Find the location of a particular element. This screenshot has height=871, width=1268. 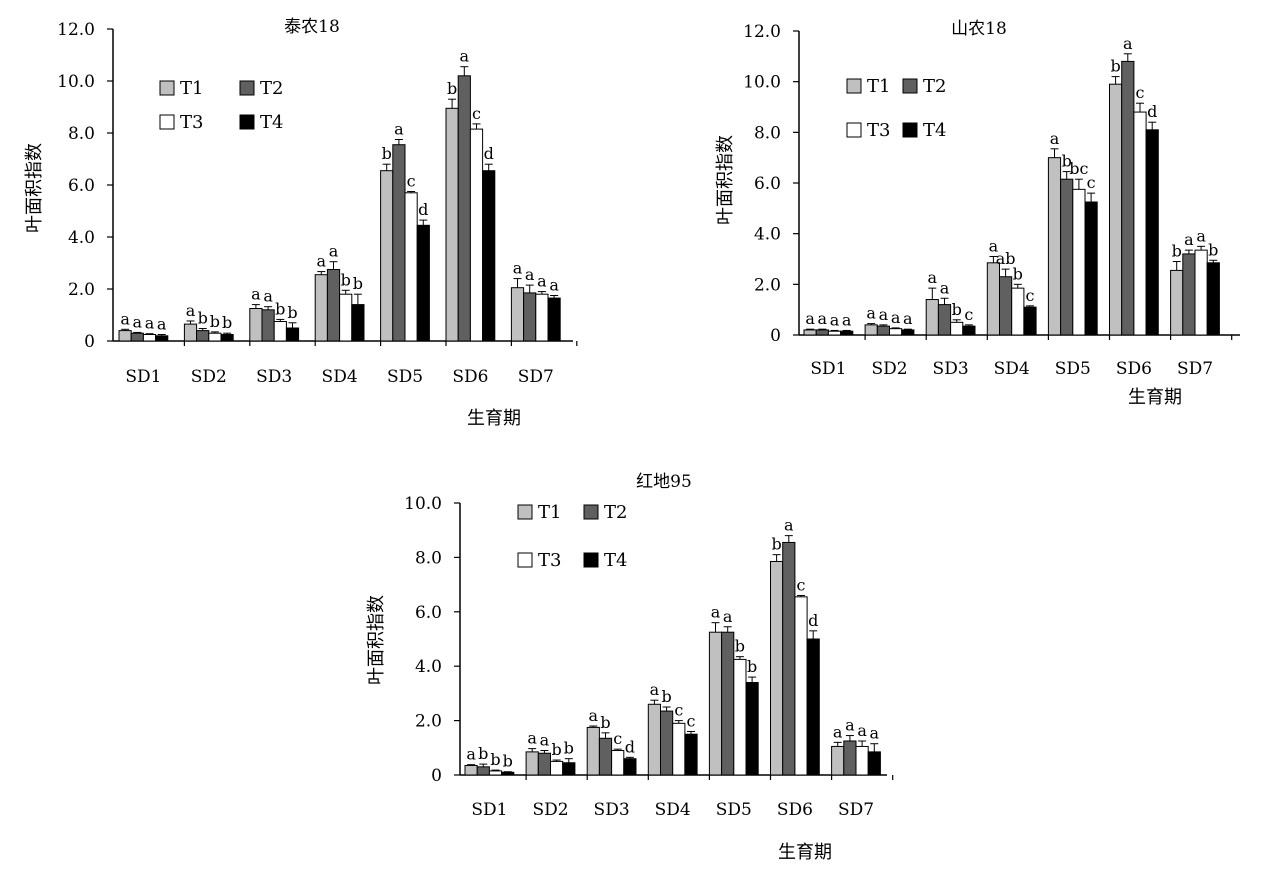

y-tick-label: 12.0 is located at coordinates (76, 30).